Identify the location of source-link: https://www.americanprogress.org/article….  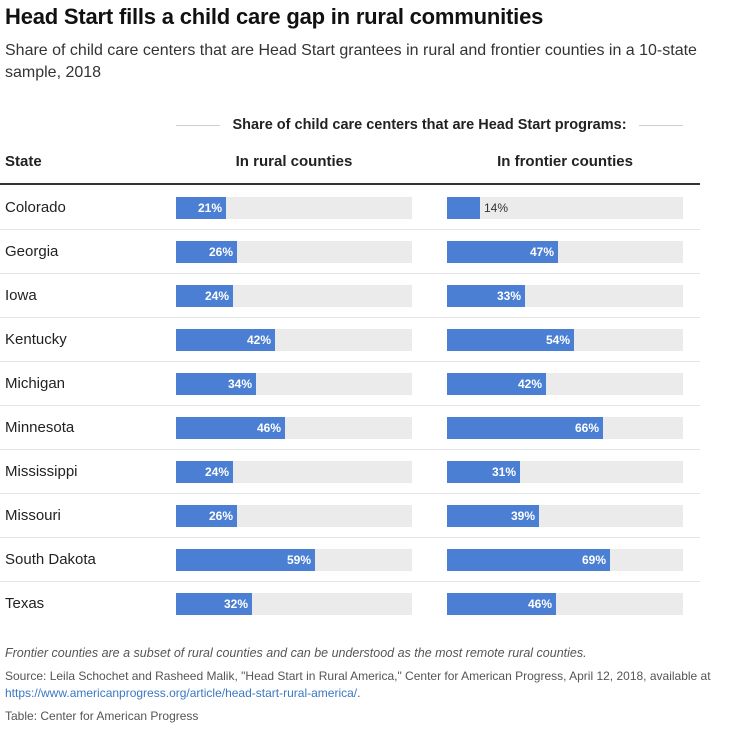
(181, 693).